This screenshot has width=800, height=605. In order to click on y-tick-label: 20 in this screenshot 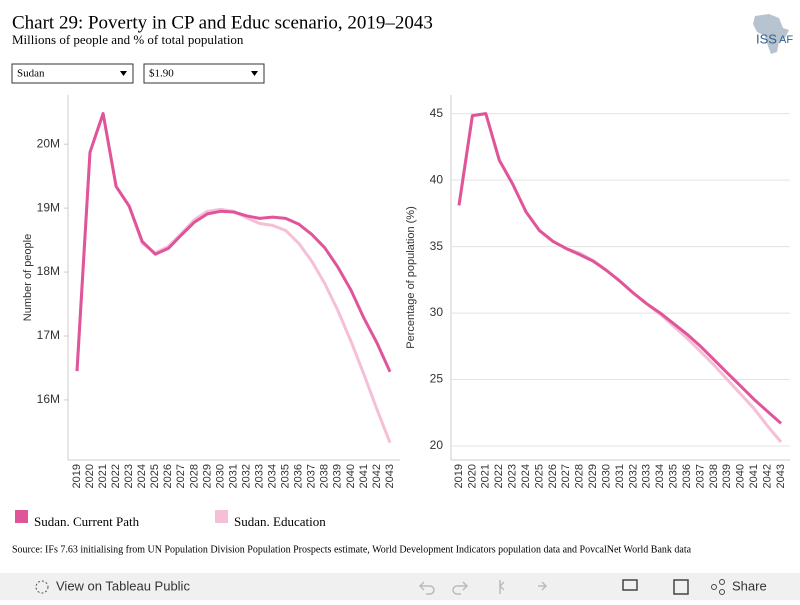, I will do `click(437, 445)`.